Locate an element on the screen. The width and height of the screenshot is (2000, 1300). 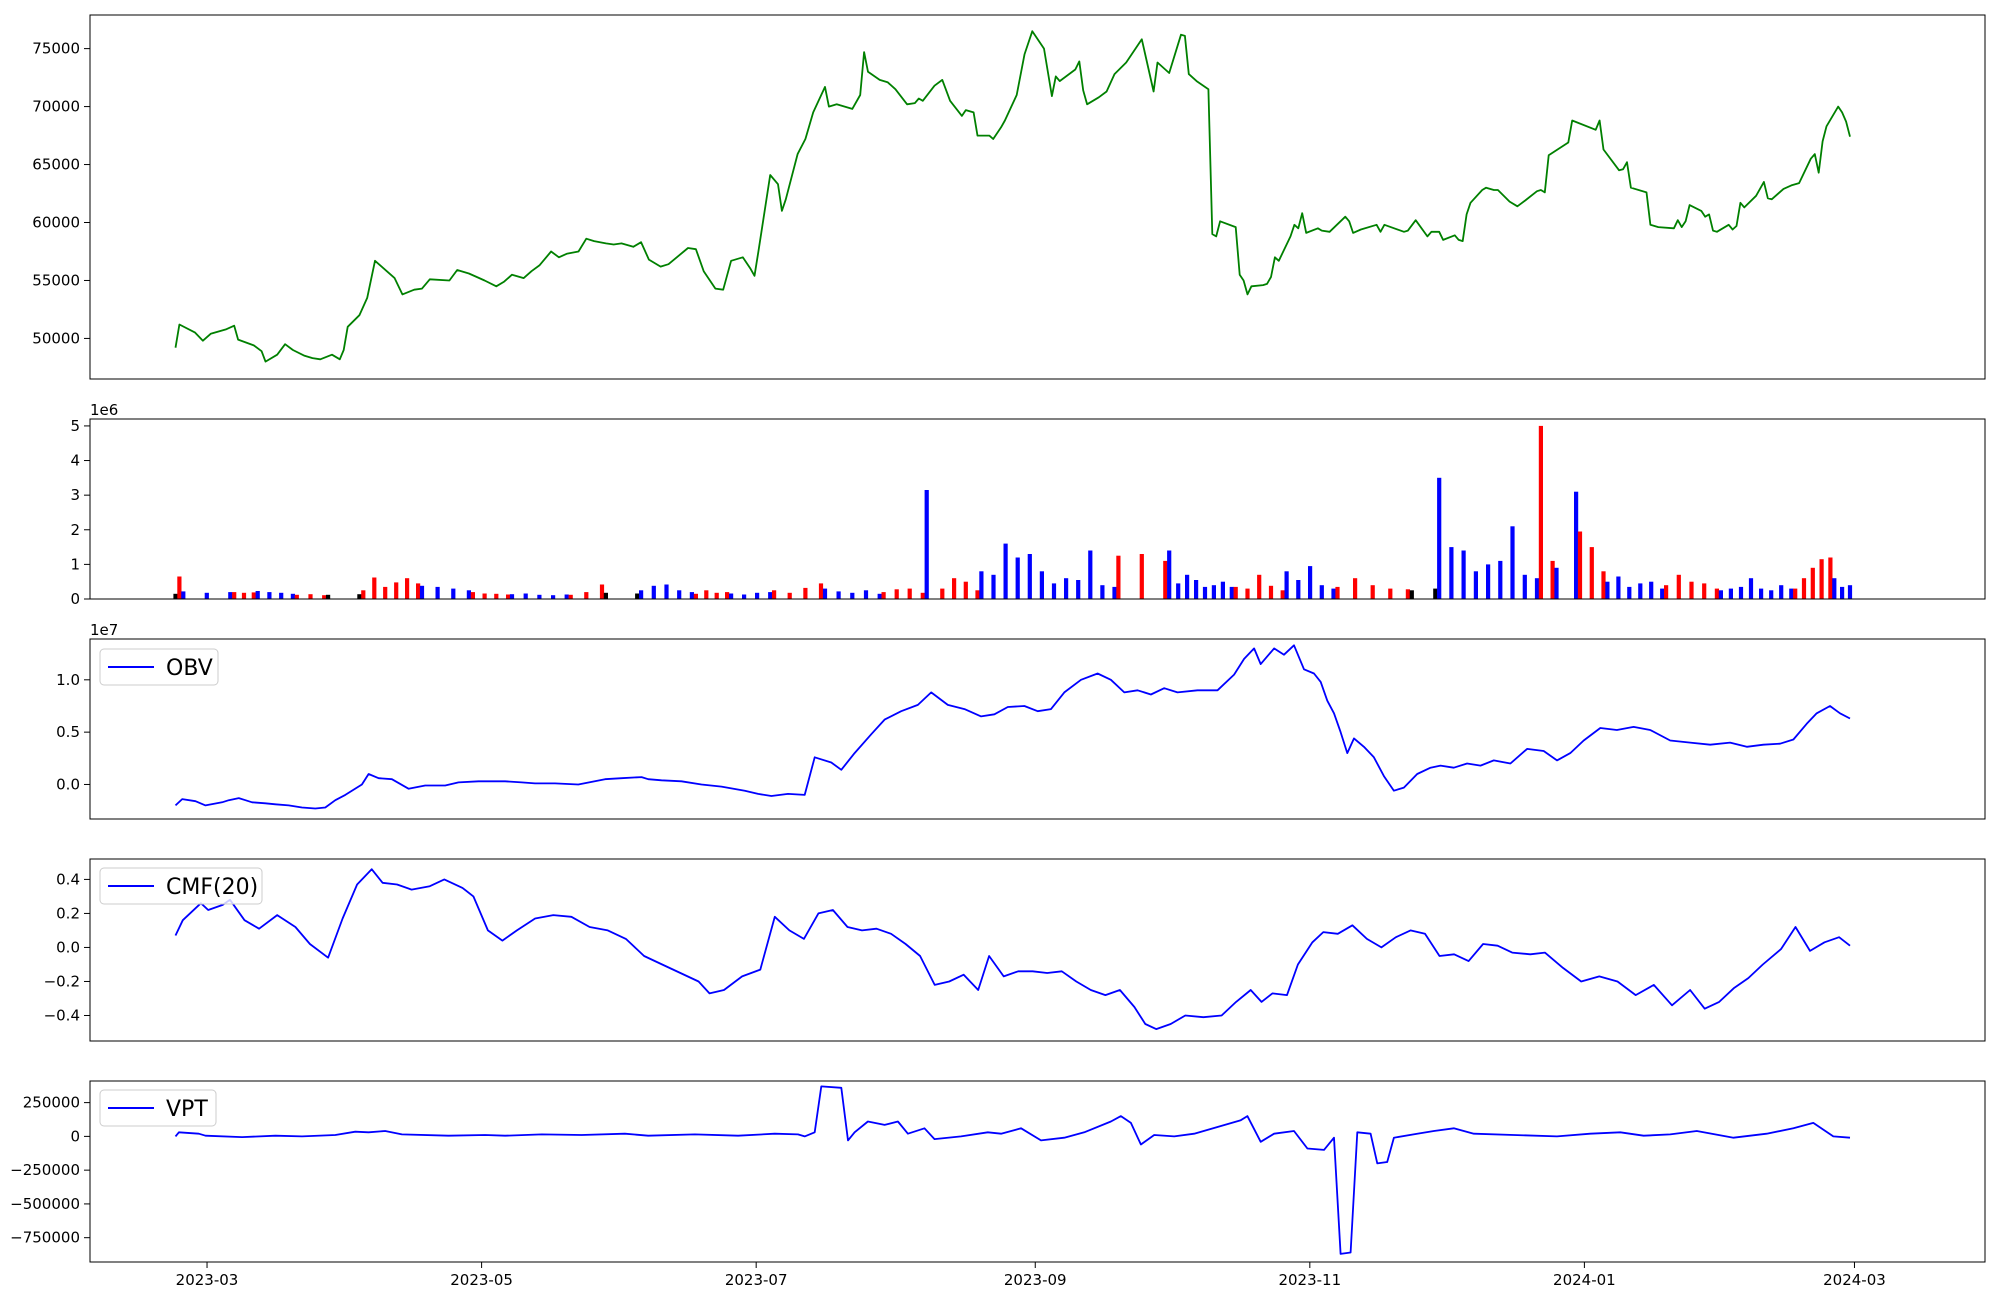
vpt-ytick-label: −500000 is located at coordinates (45, 1204).